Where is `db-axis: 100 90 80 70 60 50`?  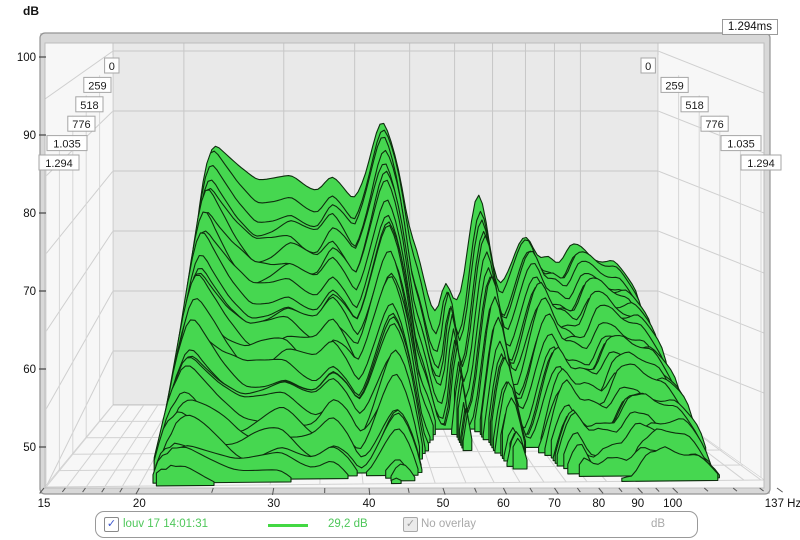 db-axis: 100 90 80 70 60 50 is located at coordinates (31, 253).